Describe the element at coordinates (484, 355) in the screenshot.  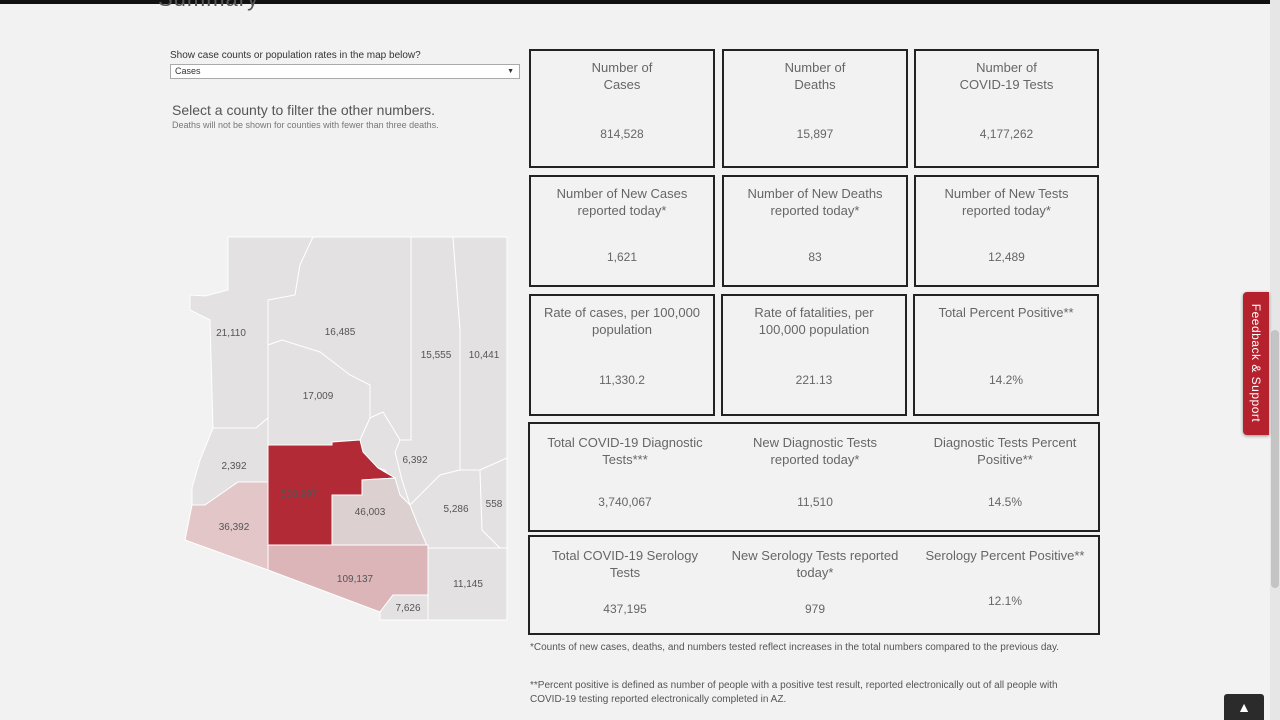
I see `county-label: 10,441` at that location.